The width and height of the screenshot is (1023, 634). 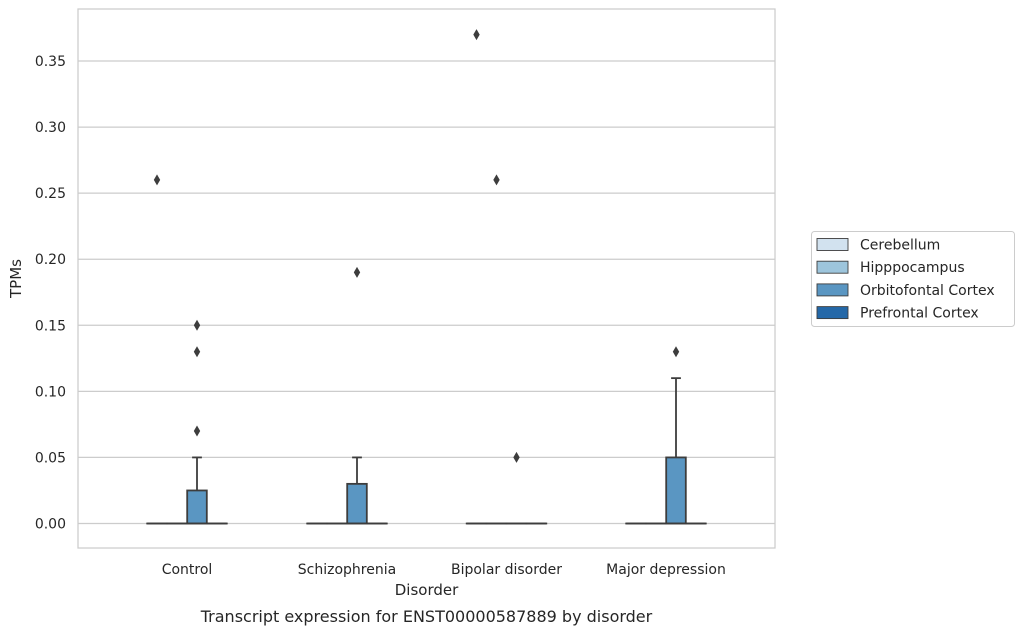 What do you see at coordinates (927, 291) in the screenshot?
I see `legend-label: Orbitofontal Cortex` at bounding box center [927, 291].